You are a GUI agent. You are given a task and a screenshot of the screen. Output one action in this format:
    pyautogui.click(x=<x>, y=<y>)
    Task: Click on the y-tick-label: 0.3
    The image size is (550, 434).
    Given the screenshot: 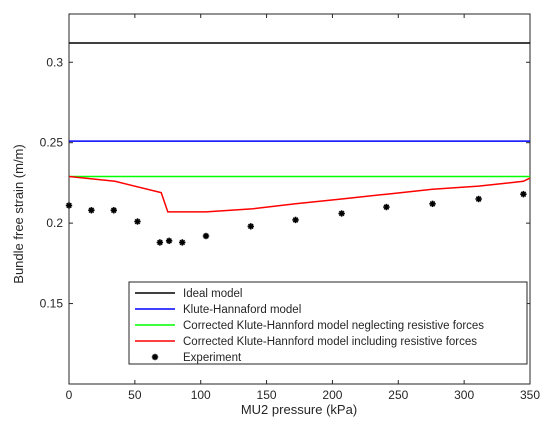 What is the action you would take?
    pyautogui.click(x=54, y=62)
    